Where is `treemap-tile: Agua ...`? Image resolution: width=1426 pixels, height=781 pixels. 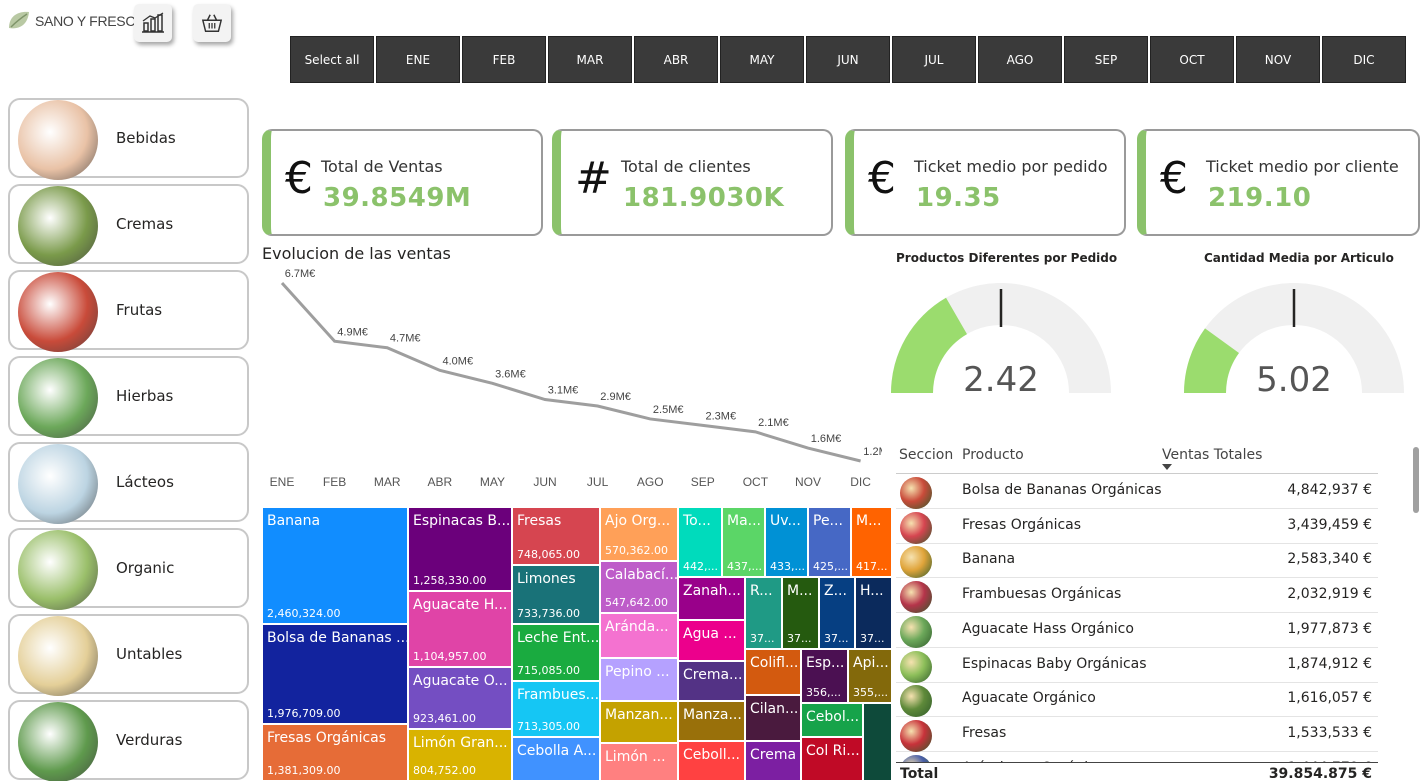
treemap-tile: Agua ... is located at coordinates (711, 640).